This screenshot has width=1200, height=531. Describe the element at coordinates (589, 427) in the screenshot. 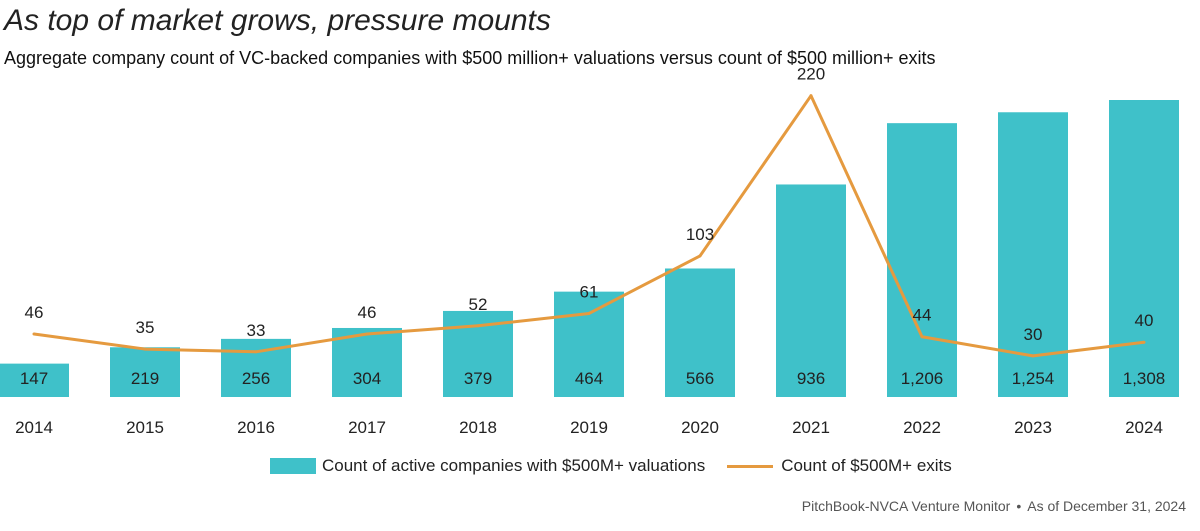

I see `x-tick-label: 2019` at that location.